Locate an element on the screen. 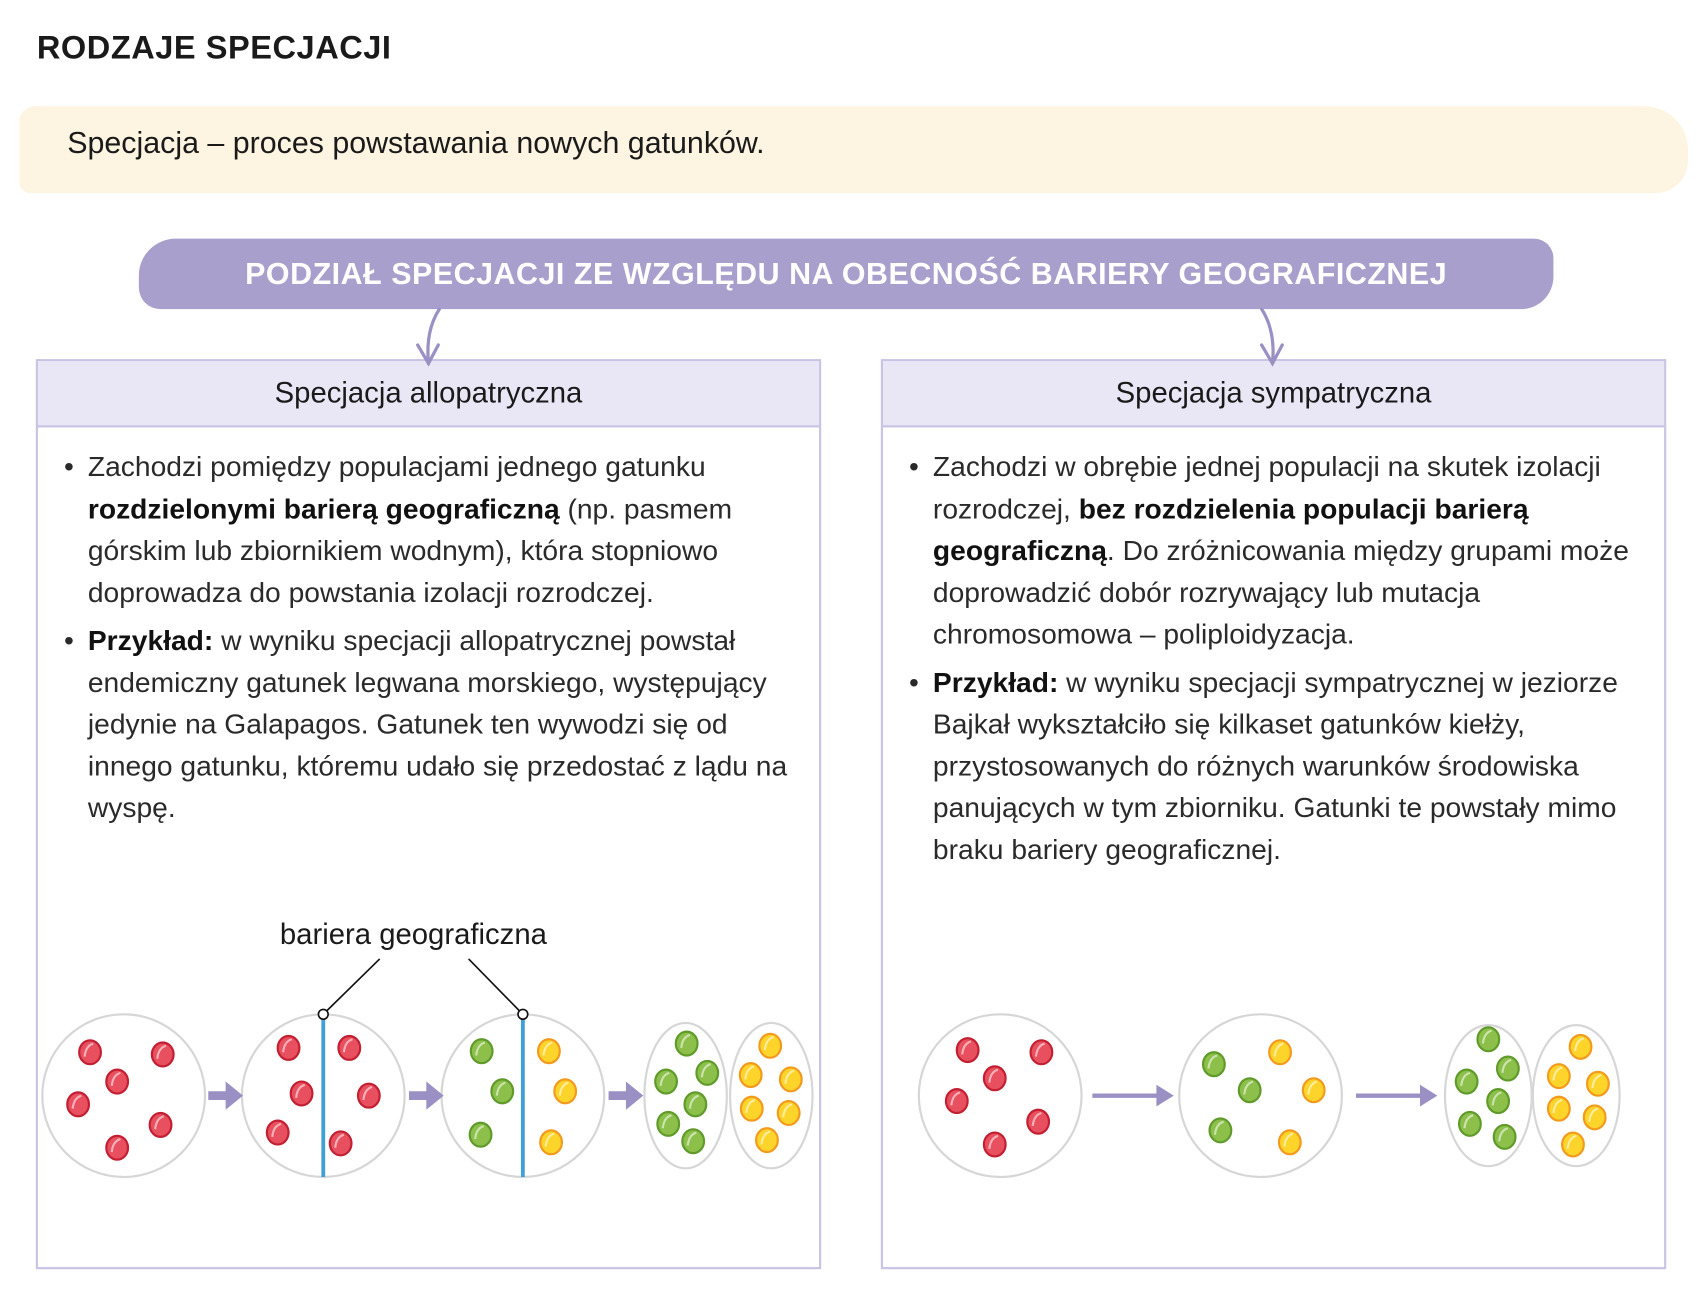 The image size is (1701, 1308). bold-text: Przykład: is located at coordinates (150, 640).